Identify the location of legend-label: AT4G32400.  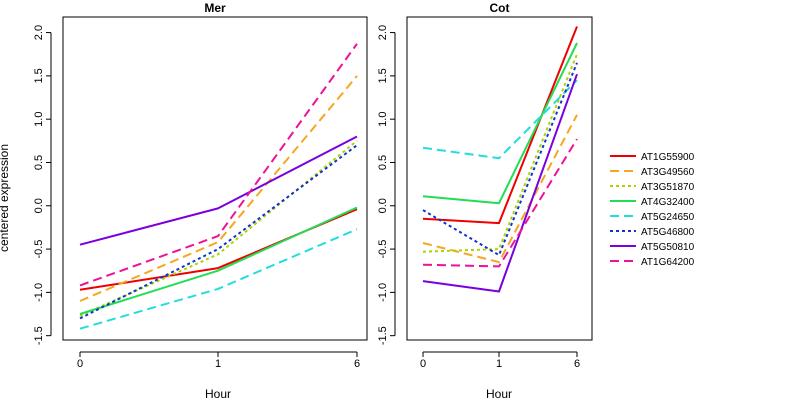
(668, 202).